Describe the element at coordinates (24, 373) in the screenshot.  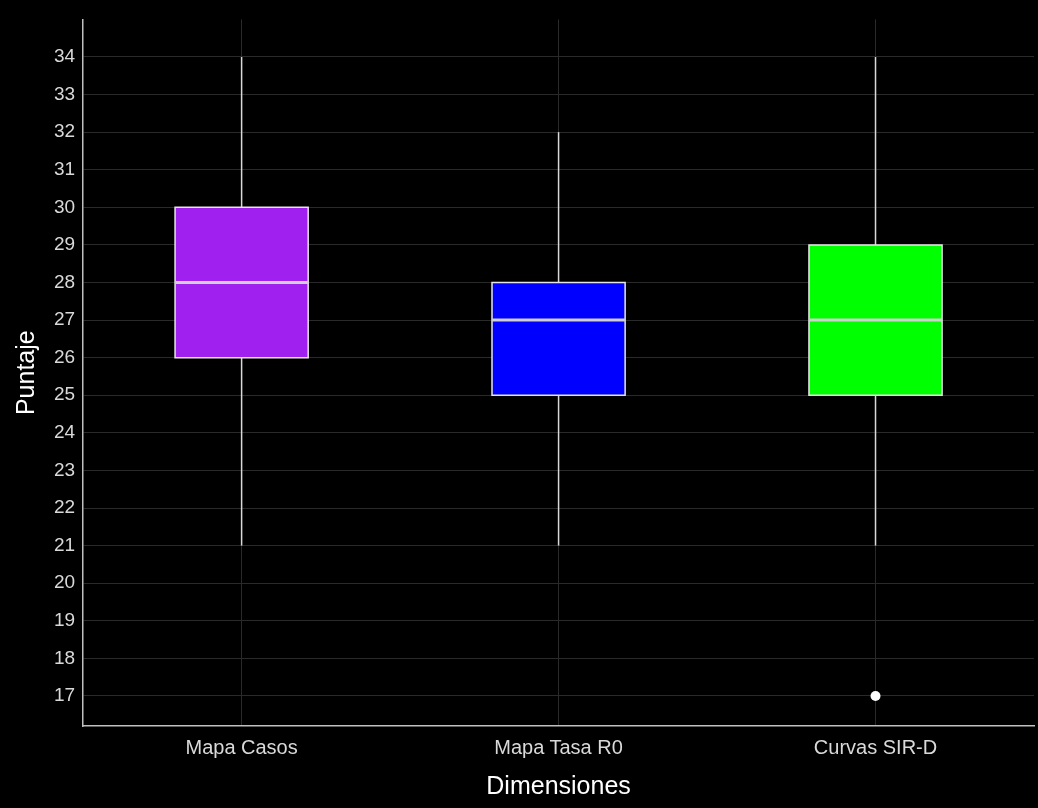
I see `y-axis-title: Puntaje` at that location.